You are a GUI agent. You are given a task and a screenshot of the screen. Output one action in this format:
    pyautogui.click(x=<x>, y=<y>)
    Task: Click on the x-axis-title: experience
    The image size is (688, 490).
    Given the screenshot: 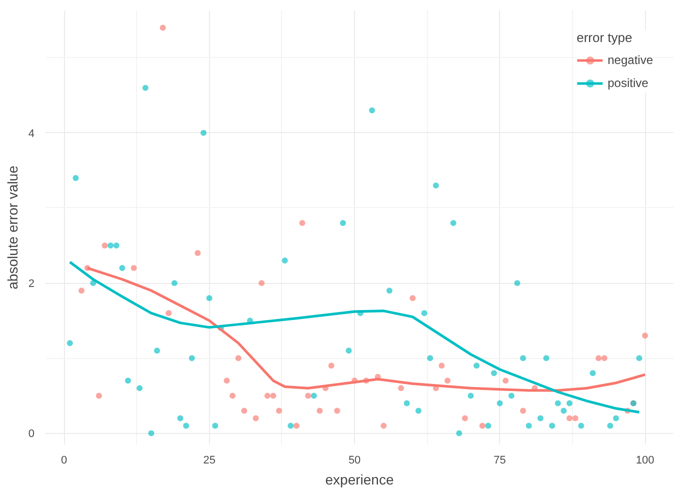 What is the action you would take?
    pyautogui.click(x=359, y=480)
    